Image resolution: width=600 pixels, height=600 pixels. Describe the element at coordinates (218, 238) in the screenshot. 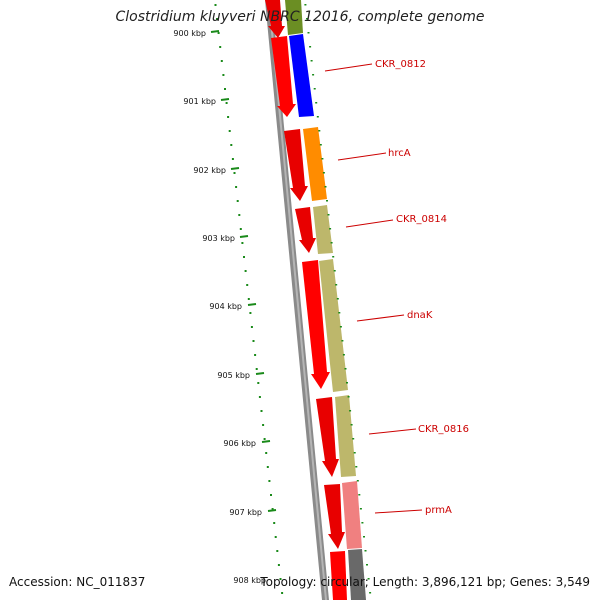

I see `scale-label: 903 kbp` at that location.